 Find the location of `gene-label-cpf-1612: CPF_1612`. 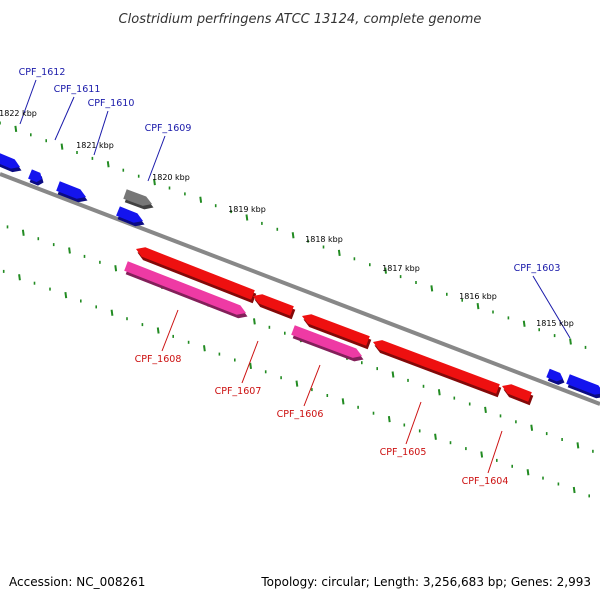

gene-label-cpf-1612: CPF_1612 is located at coordinates (42, 72).